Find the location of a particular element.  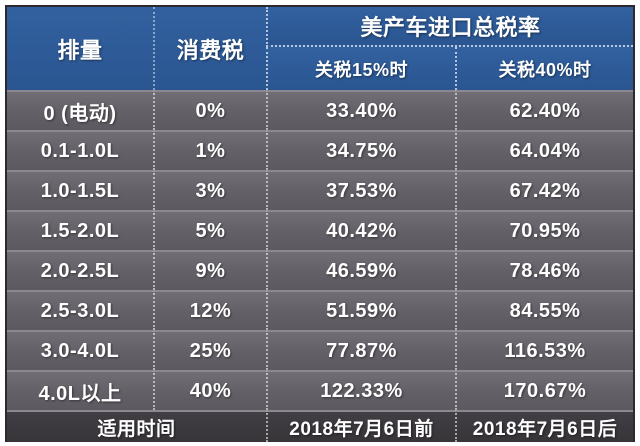

cell-consumption-tax: 9% is located at coordinates (209, 270).